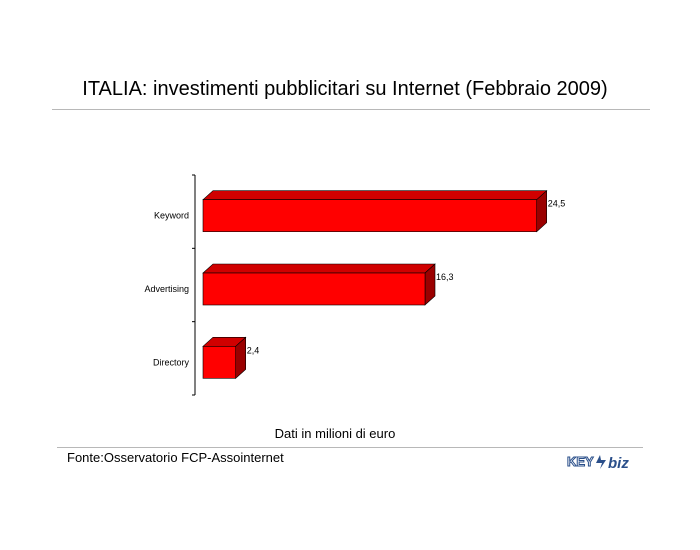 This screenshot has height=550, width=700. I want to click on value-label: 16,3, so click(445, 277).